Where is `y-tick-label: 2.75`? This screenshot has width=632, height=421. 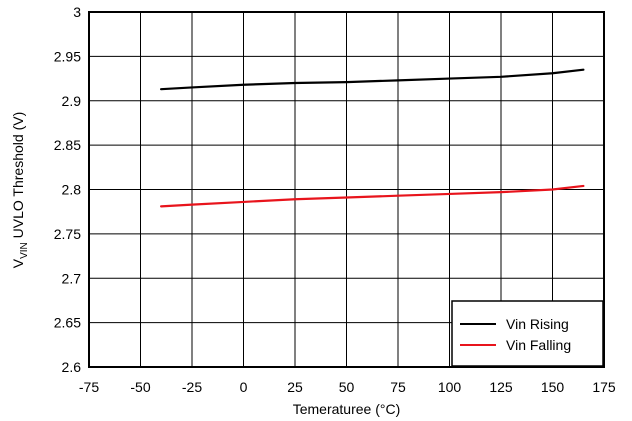
y-tick-label: 2.75 is located at coordinates (67, 234).